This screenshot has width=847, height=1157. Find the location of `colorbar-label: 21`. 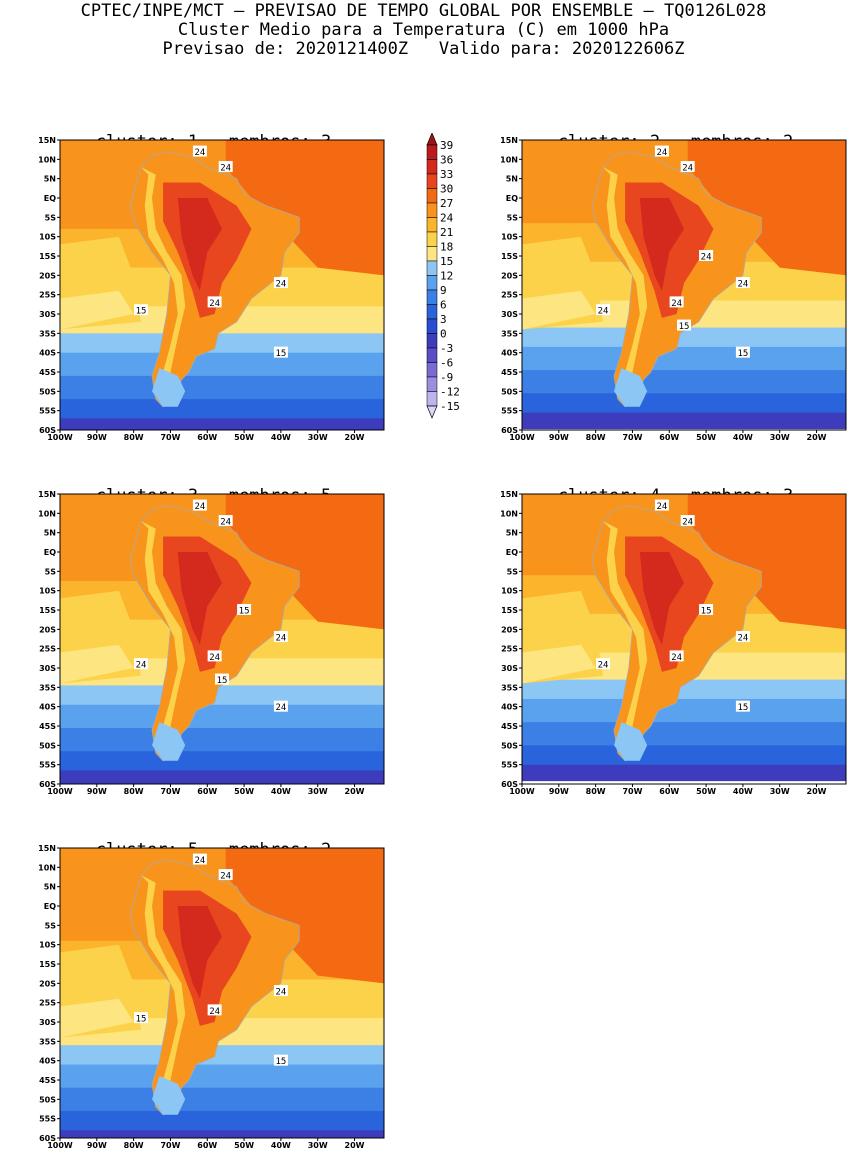

colorbar-label: 21 is located at coordinates (446, 232).